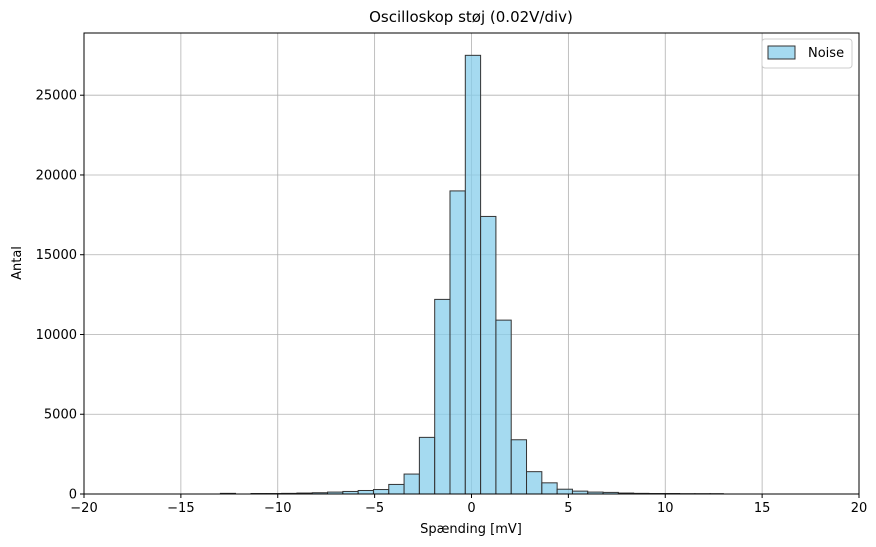  What do you see at coordinates (471, 508) in the screenshot?
I see `x-tick-label: 0` at bounding box center [471, 508].